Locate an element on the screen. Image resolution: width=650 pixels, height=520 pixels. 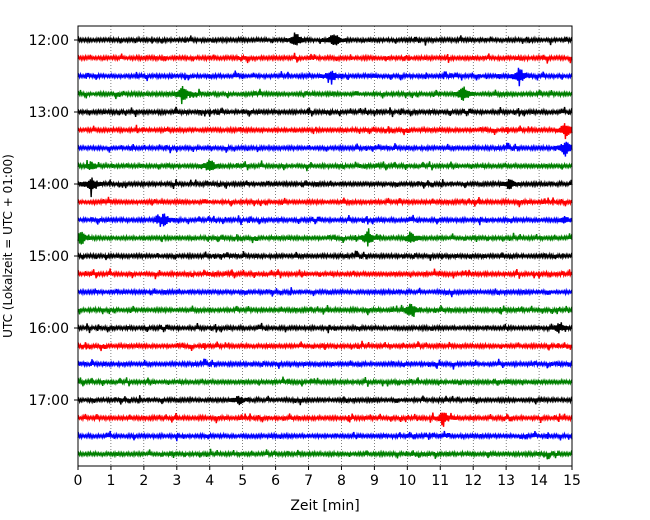
x-tick-label: 10 is located at coordinates (407, 481).